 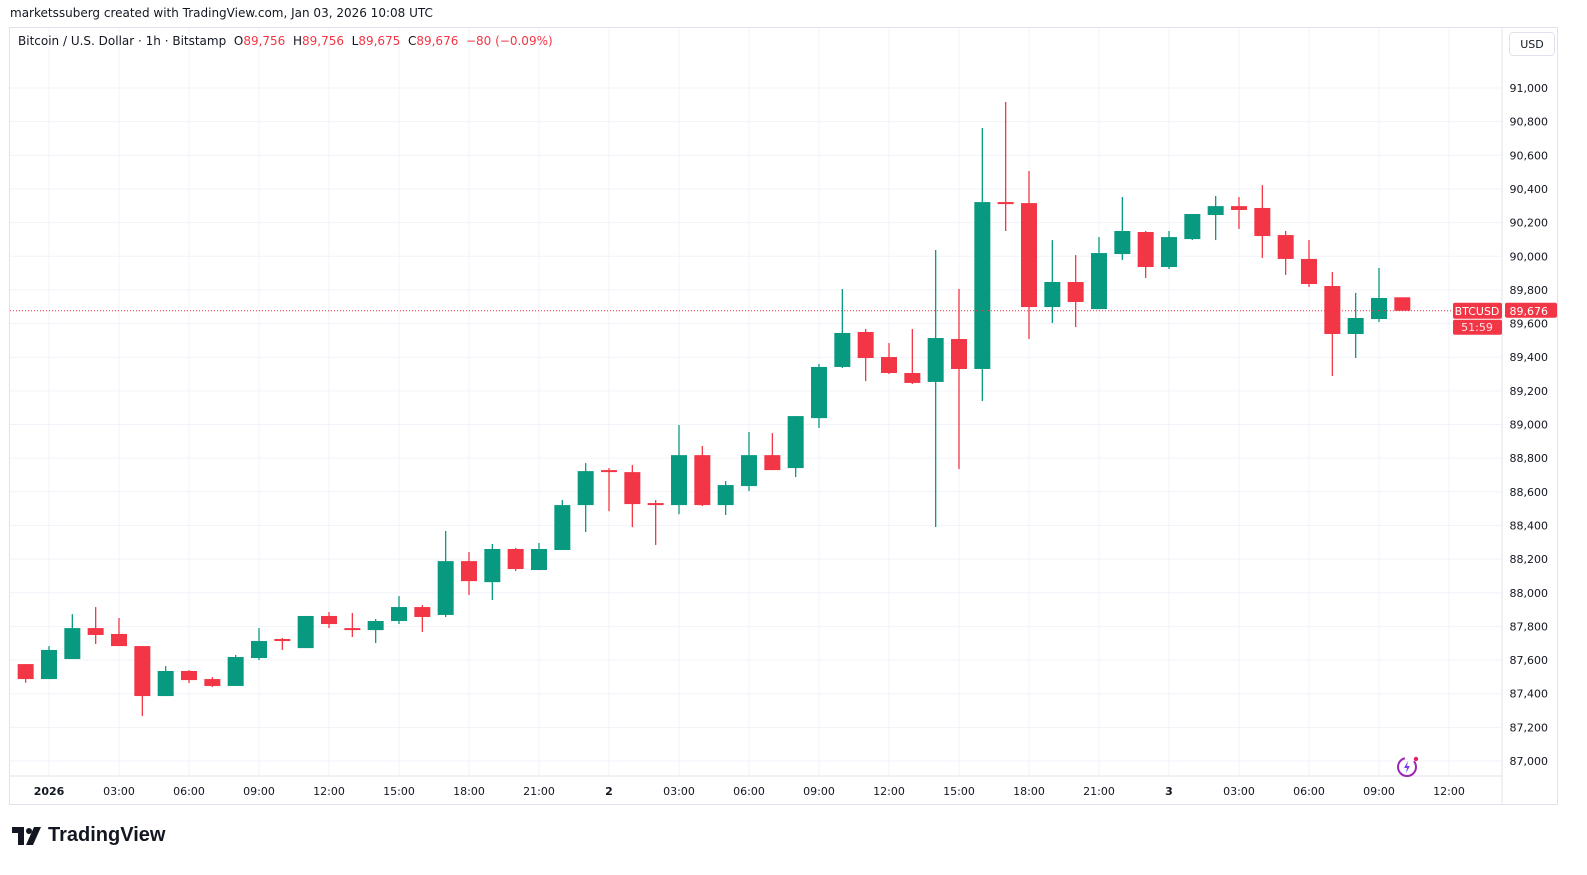 I want to click on y-tick-label: 89,000, so click(x=1529, y=425).